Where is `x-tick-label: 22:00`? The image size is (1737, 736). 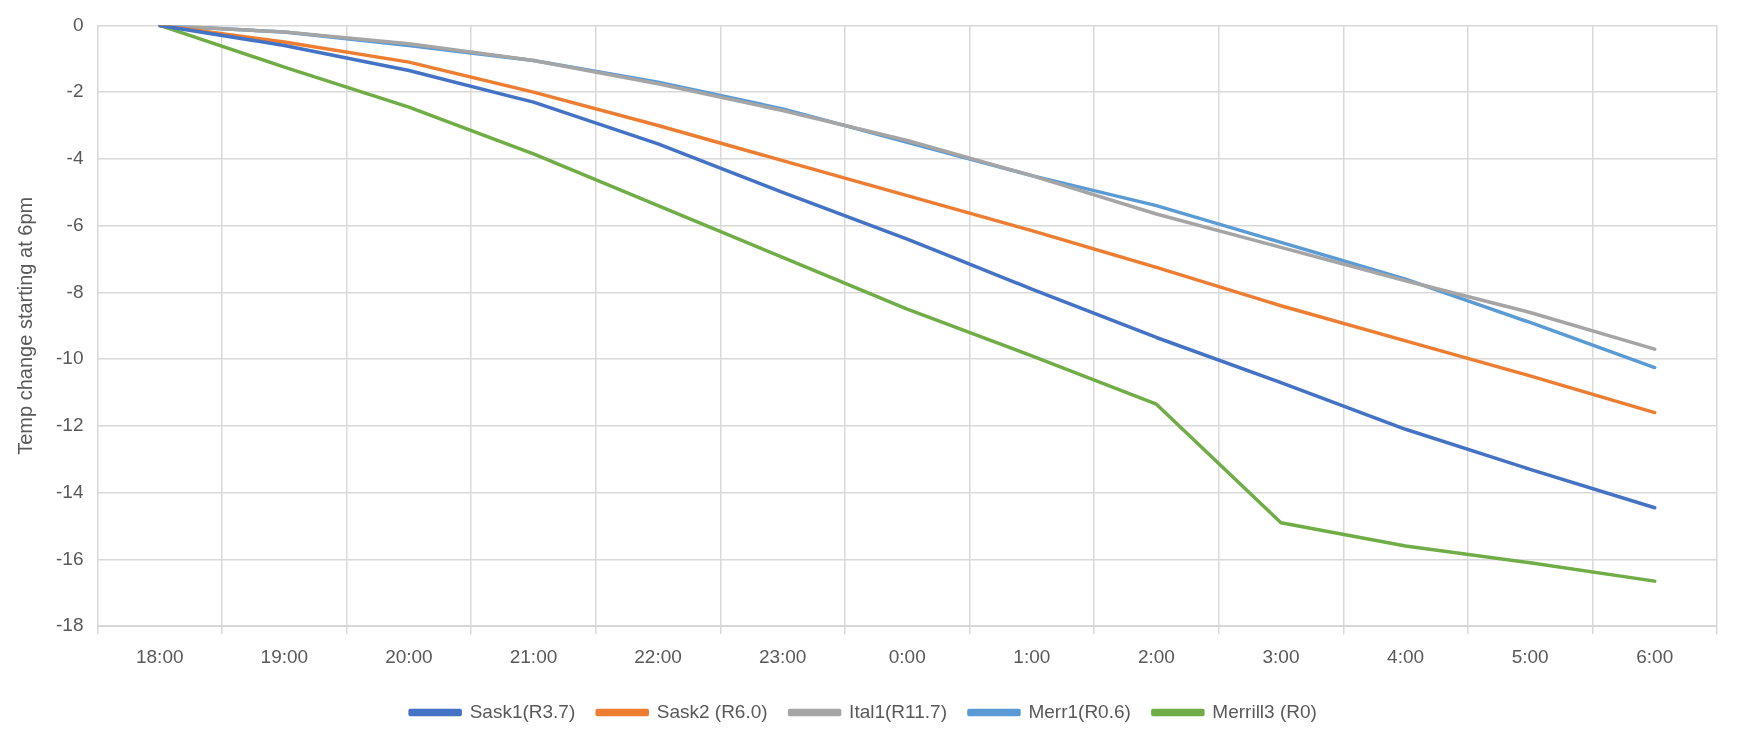 x-tick-label: 22:00 is located at coordinates (658, 656).